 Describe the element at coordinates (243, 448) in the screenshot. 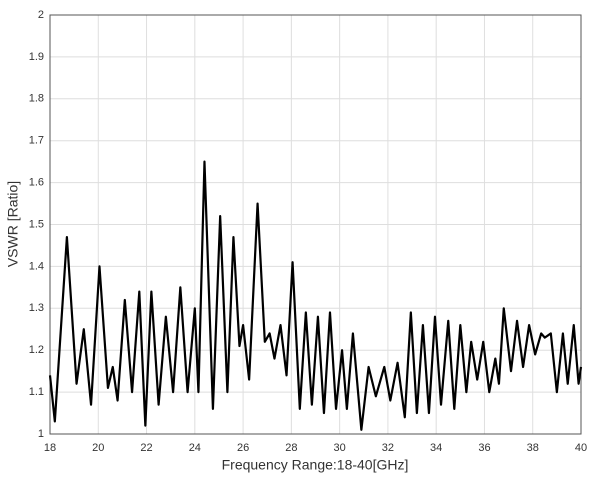

I see `x-tick-label: 26` at that location.